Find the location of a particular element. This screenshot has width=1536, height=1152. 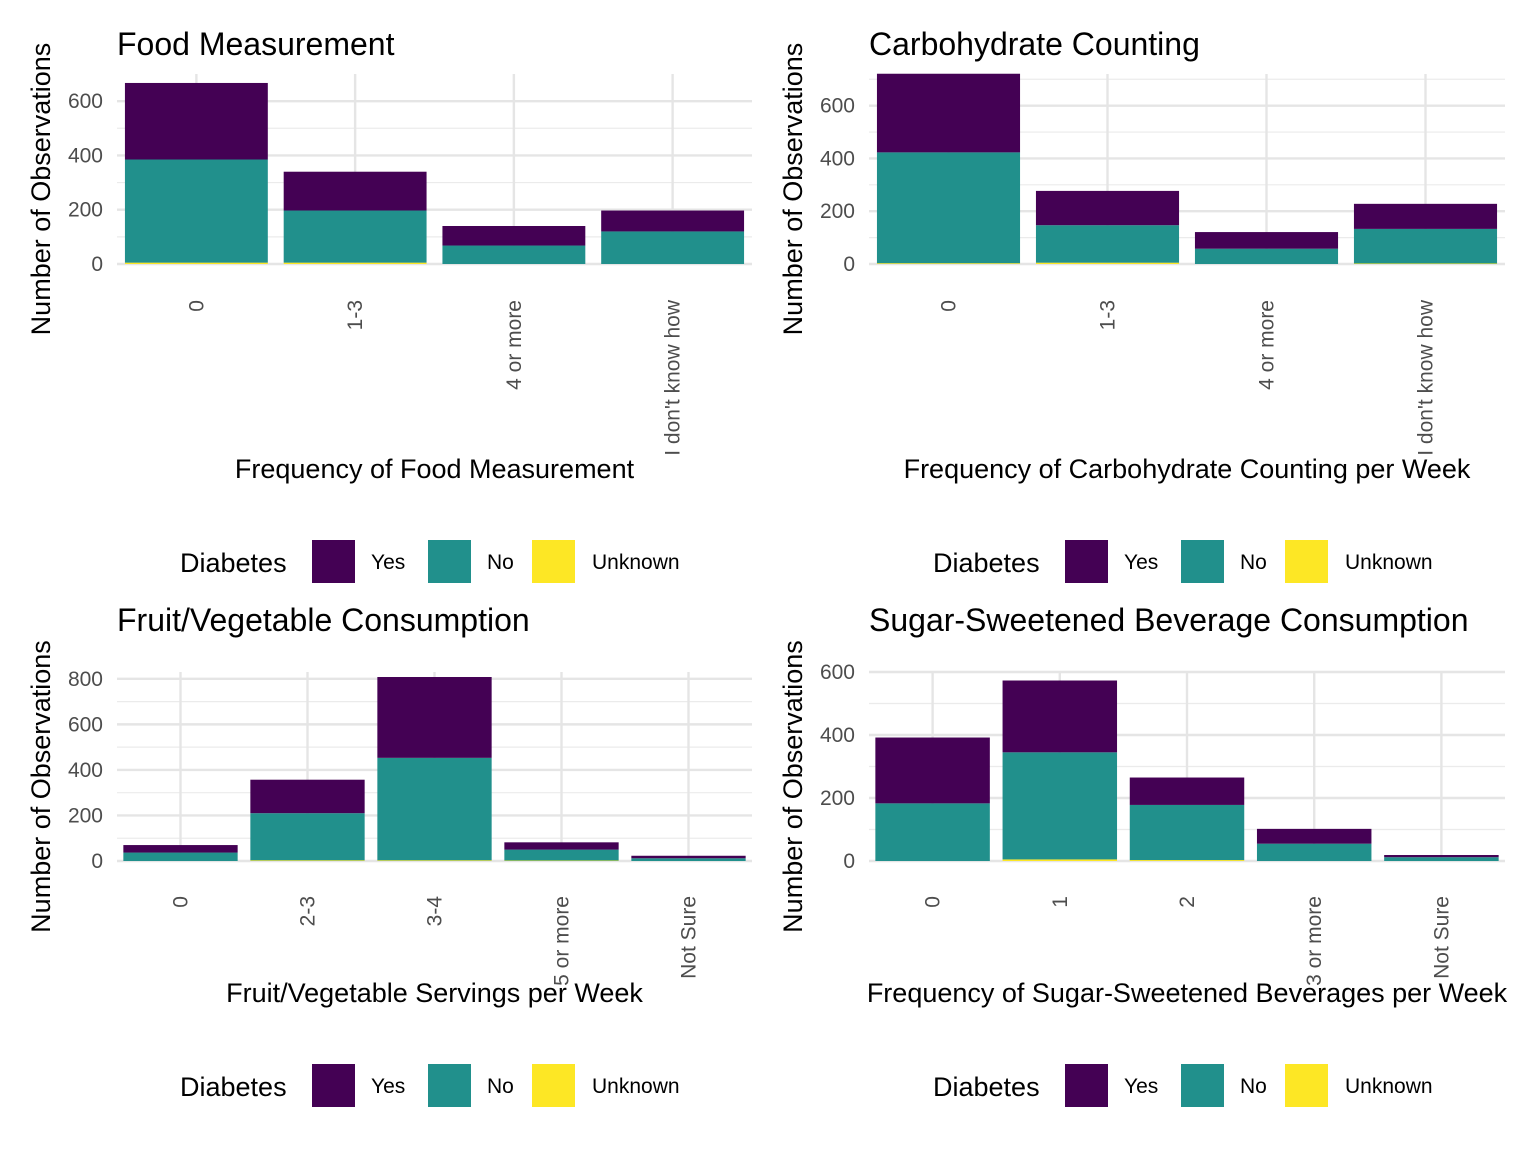

x-axis-label: Frequency of Food Measurement is located at coordinates (435, 469).